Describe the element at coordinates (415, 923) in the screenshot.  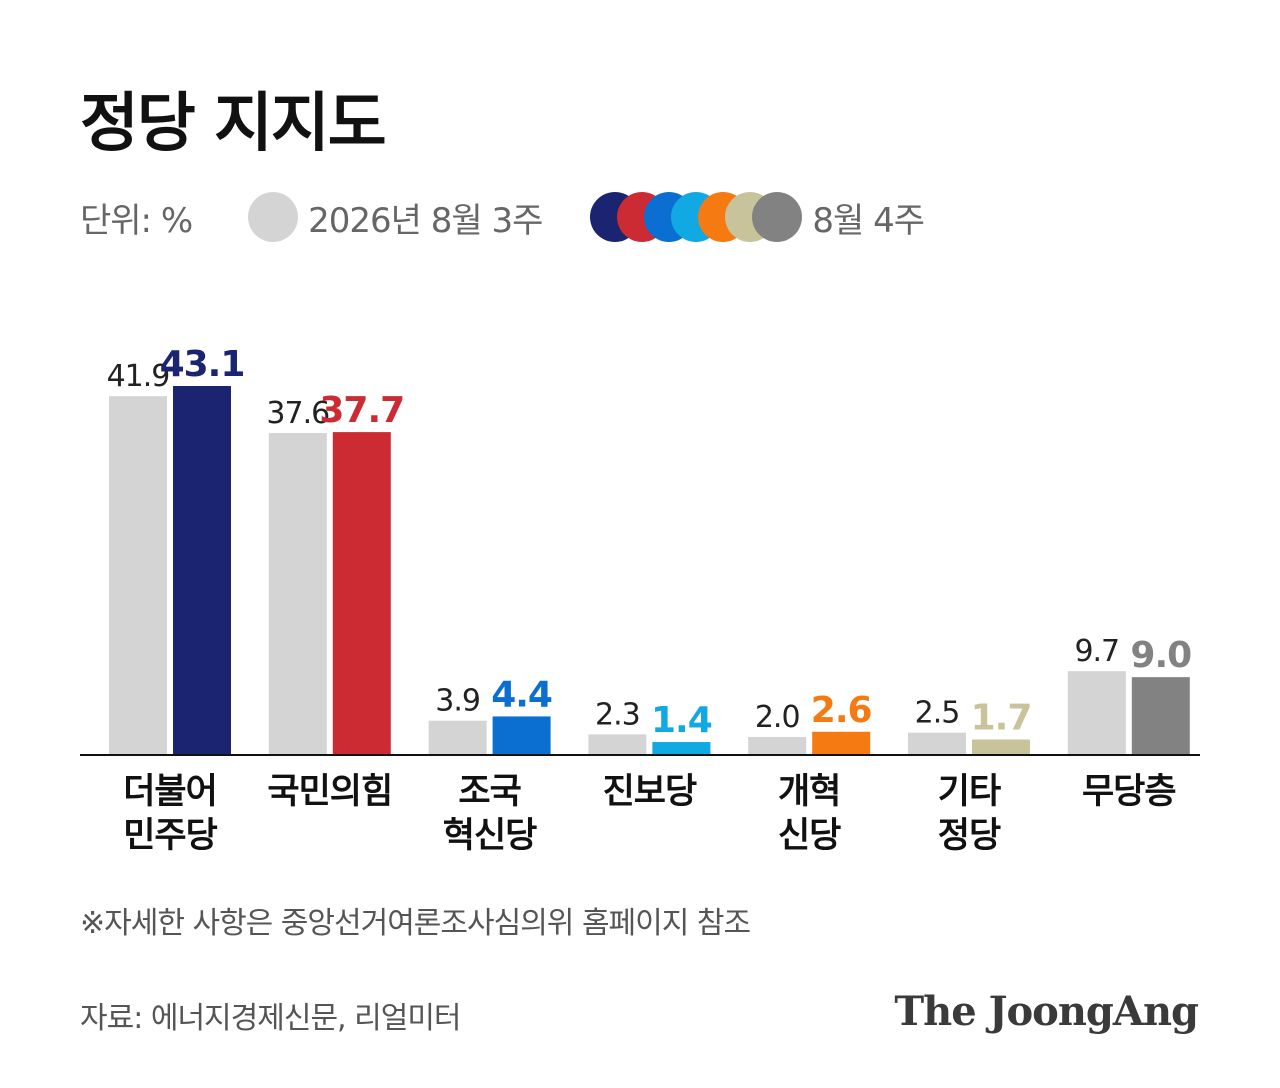
I see `footnote: ※자세한 사항은 중앙선거여론조사심의위 홈페이지 참조` at that location.